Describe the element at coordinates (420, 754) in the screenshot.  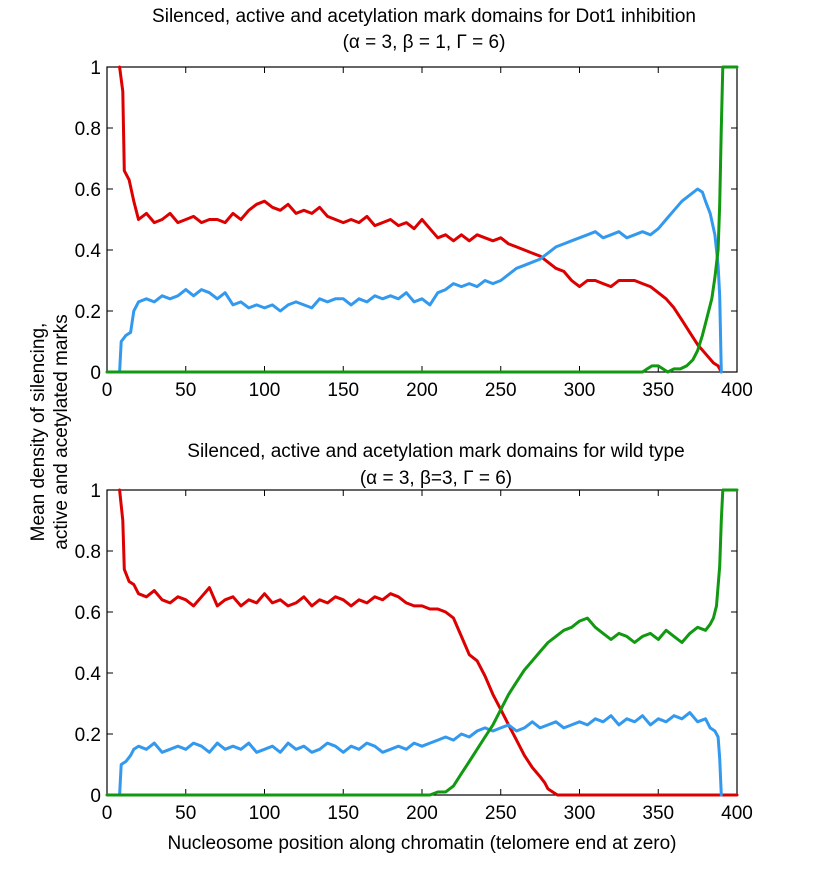
I see `series-line-active` at that location.